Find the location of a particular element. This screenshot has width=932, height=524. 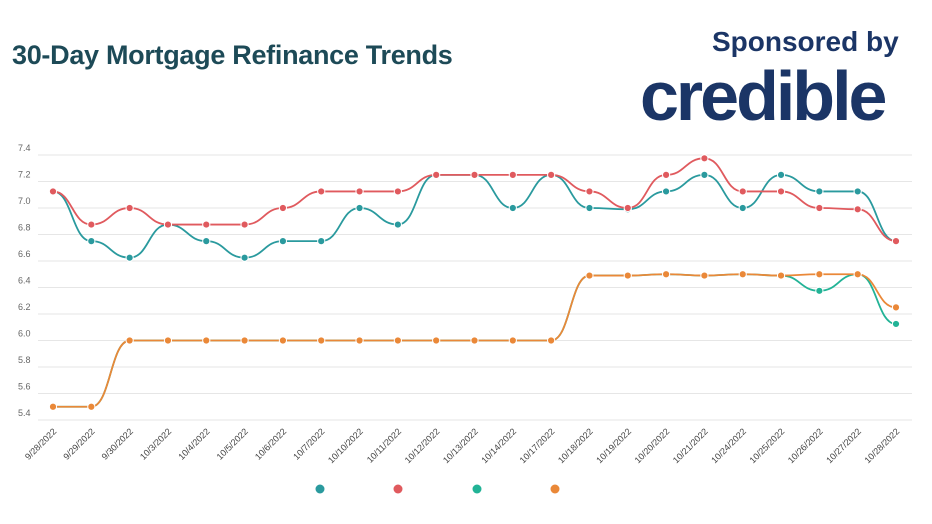

y-tick-label: 6.0 is located at coordinates (24, 334).